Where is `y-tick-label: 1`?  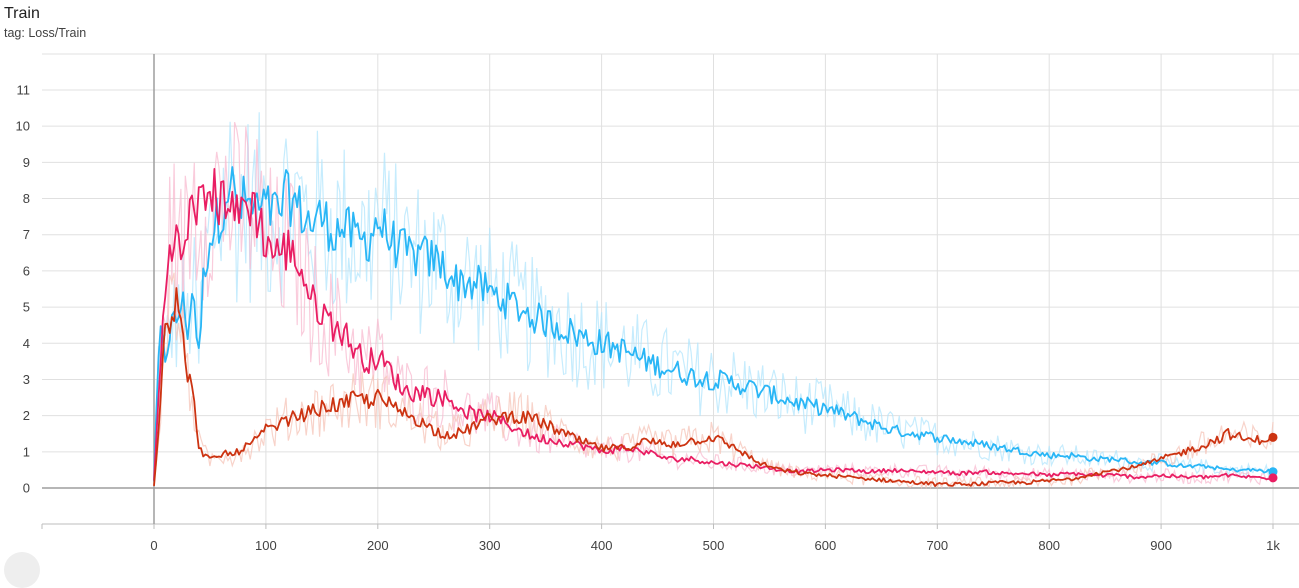
y-tick-label: 1 is located at coordinates (26, 451).